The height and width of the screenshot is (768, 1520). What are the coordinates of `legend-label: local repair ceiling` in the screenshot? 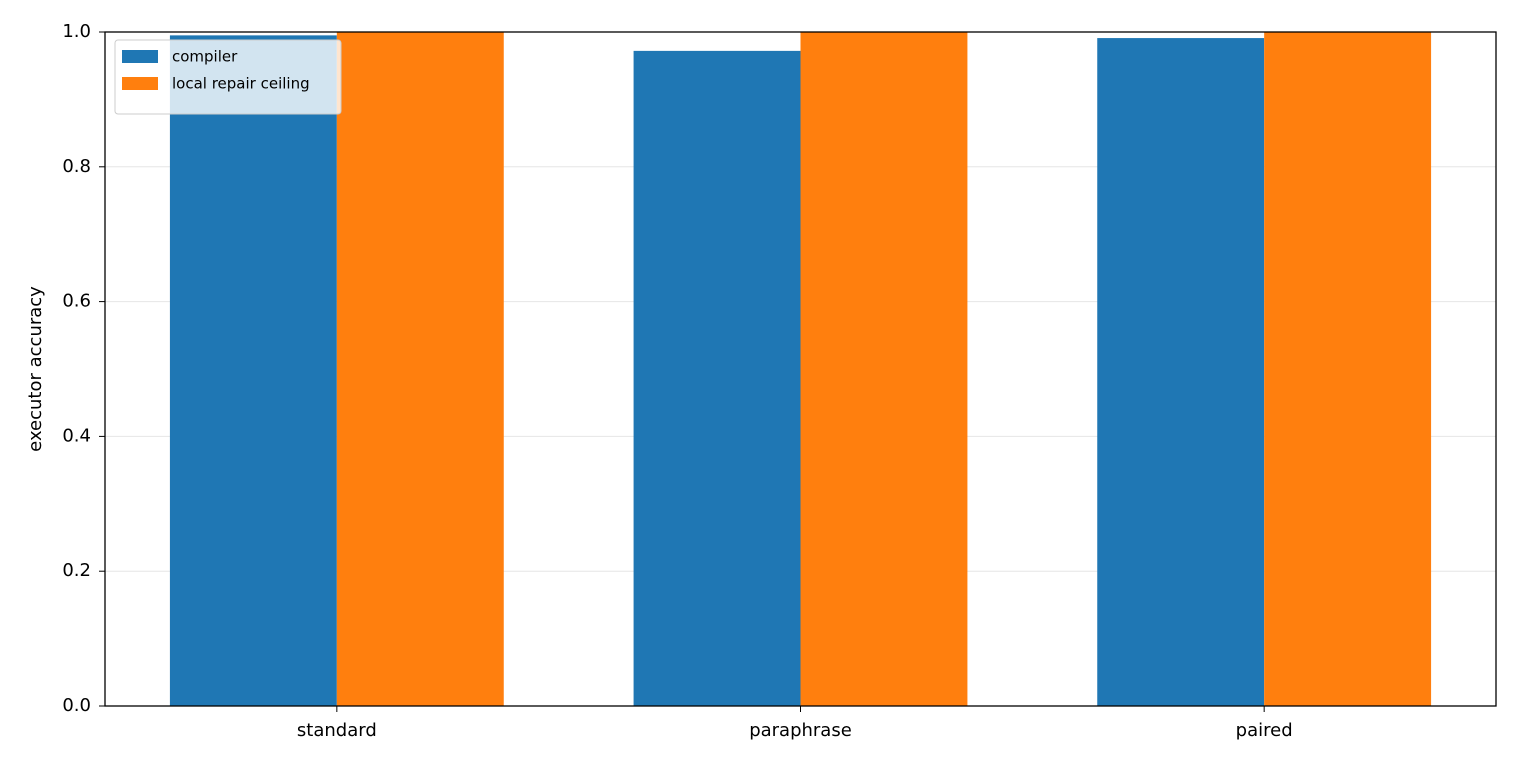 It's located at (241, 84).